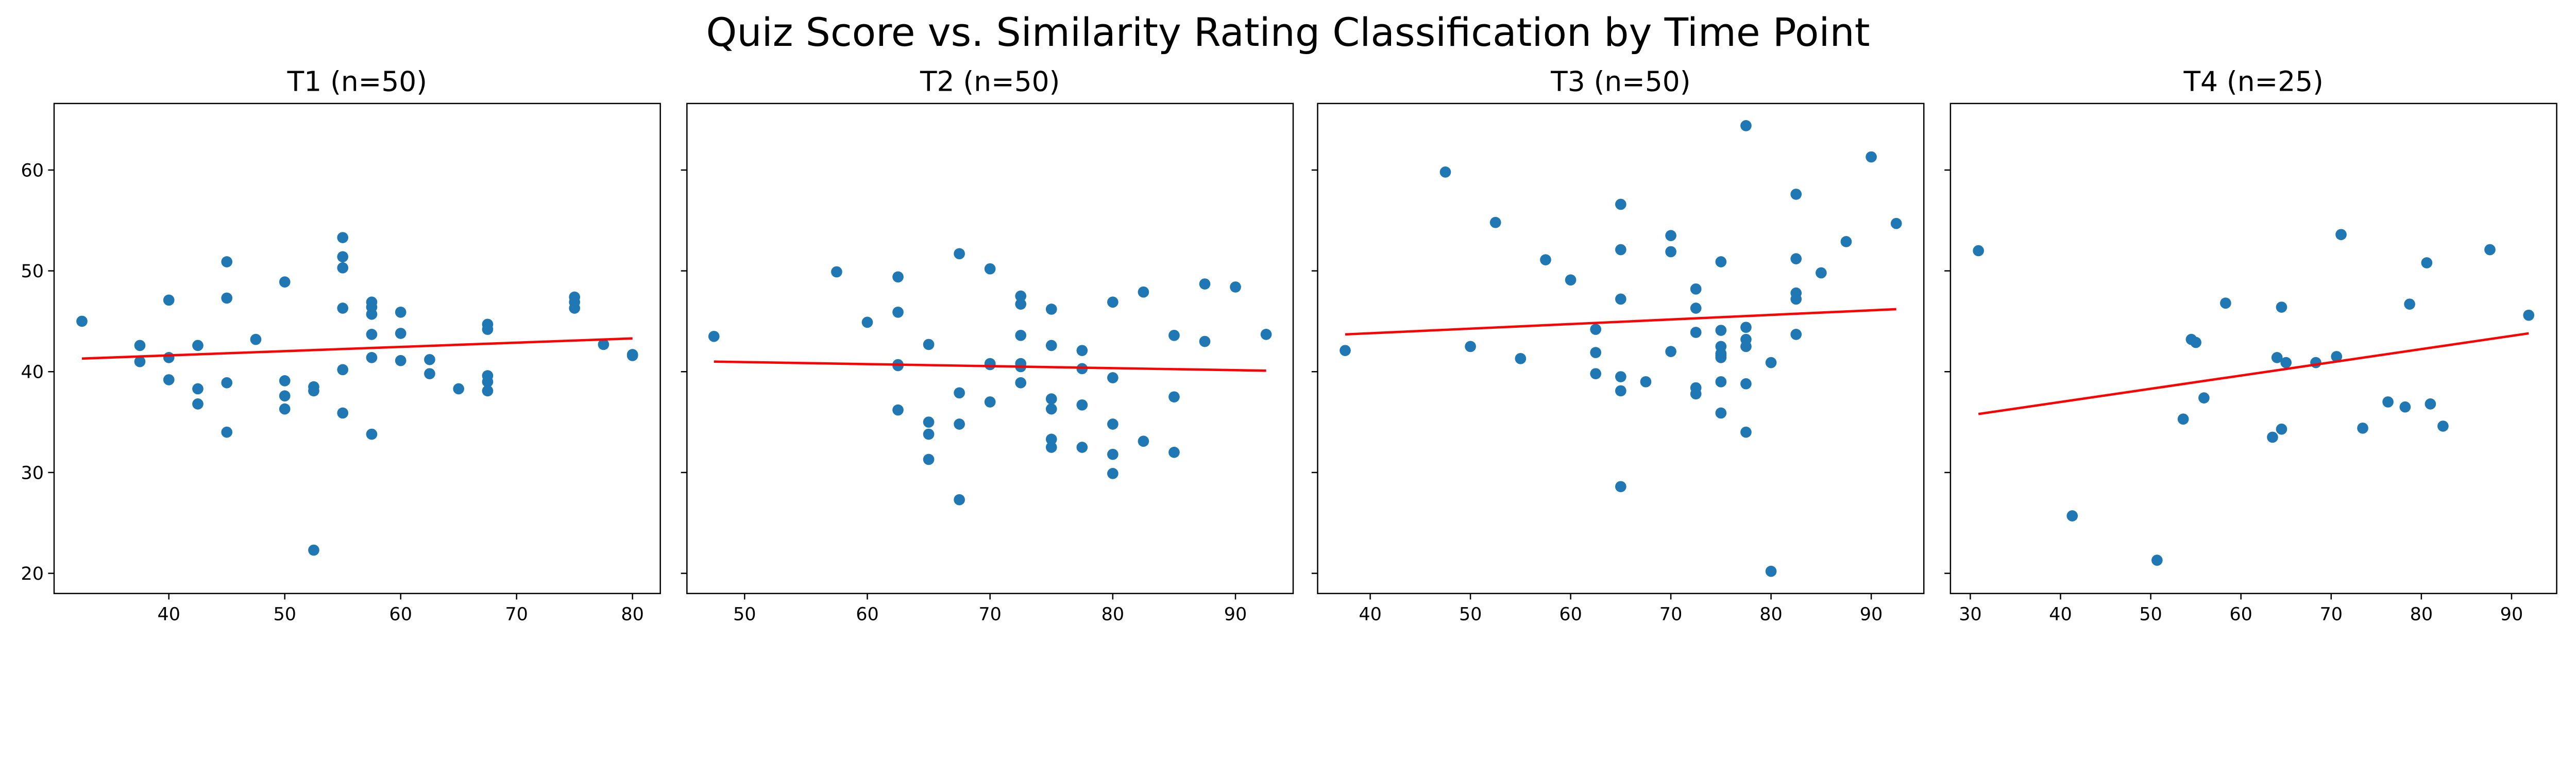 This screenshot has width=2576, height=773. What do you see at coordinates (32, 574) in the screenshot?
I see `y-tick-label: 20` at bounding box center [32, 574].